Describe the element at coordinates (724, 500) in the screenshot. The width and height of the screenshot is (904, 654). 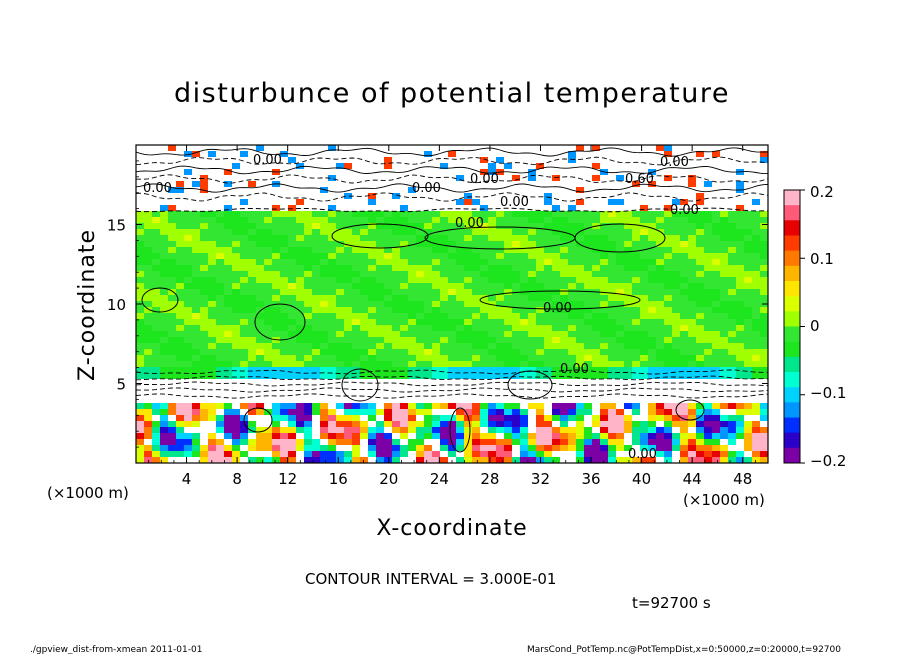
I see `x-unit-right: (×1000 m)` at that location.